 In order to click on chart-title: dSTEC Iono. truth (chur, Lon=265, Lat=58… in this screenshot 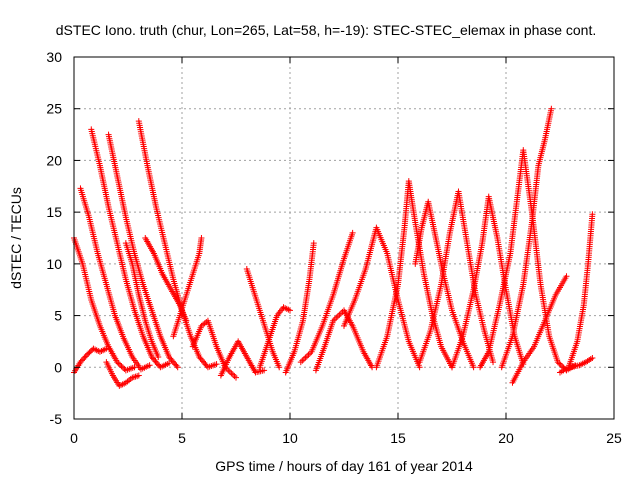, I will do `click(326, 30)`.